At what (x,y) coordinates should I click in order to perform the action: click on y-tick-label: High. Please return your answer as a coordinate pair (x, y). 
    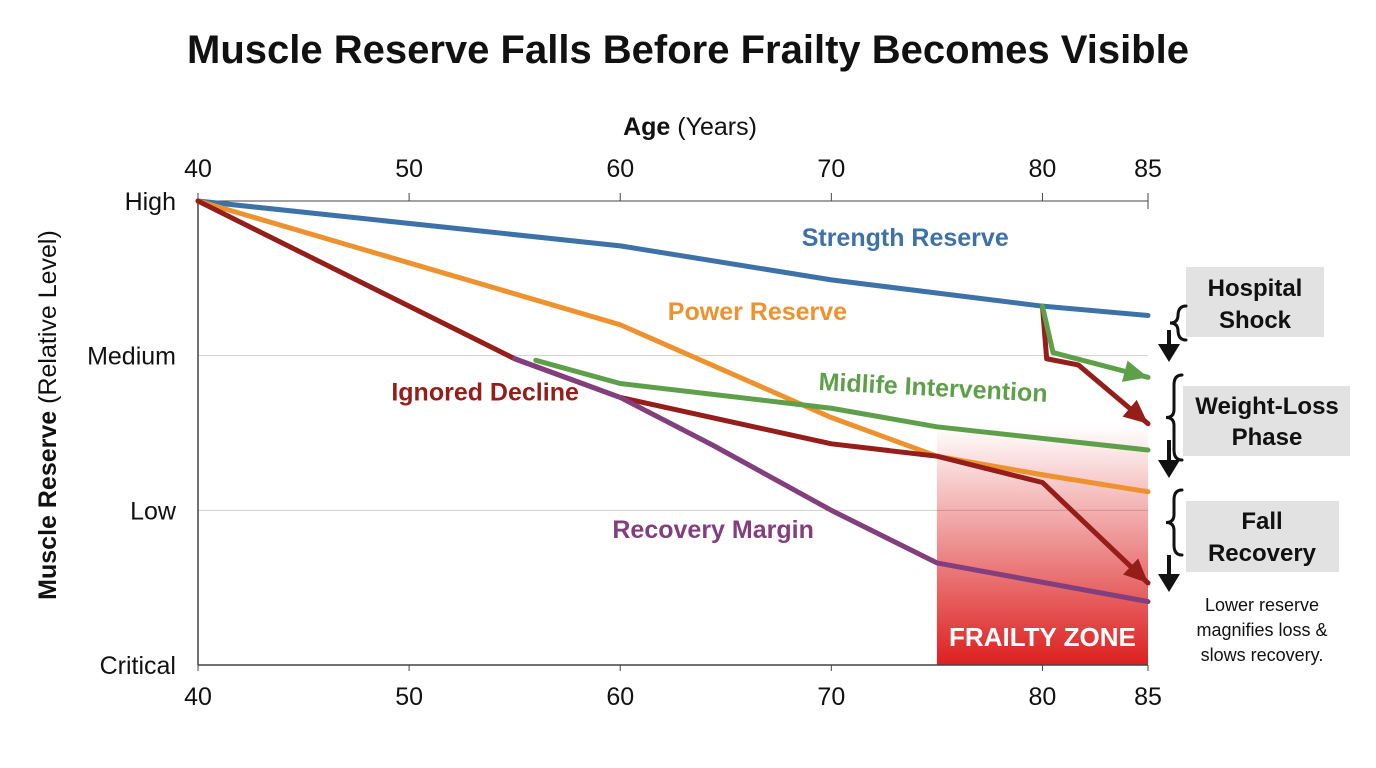
    Looking at the image, I should click on (150, 202).